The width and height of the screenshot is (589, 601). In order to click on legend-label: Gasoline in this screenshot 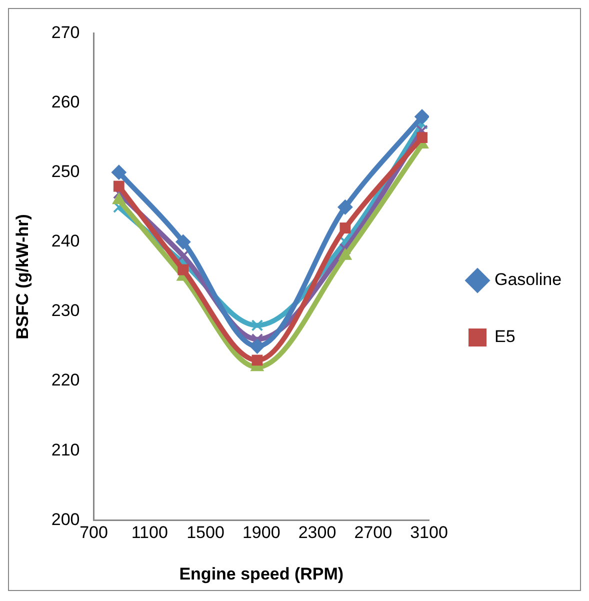, I will do `click(528, 280)`.